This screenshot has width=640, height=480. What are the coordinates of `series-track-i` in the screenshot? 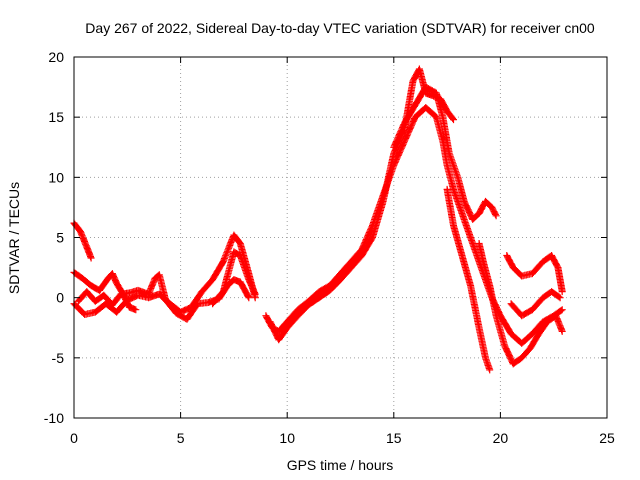 It's located at (468, 279).